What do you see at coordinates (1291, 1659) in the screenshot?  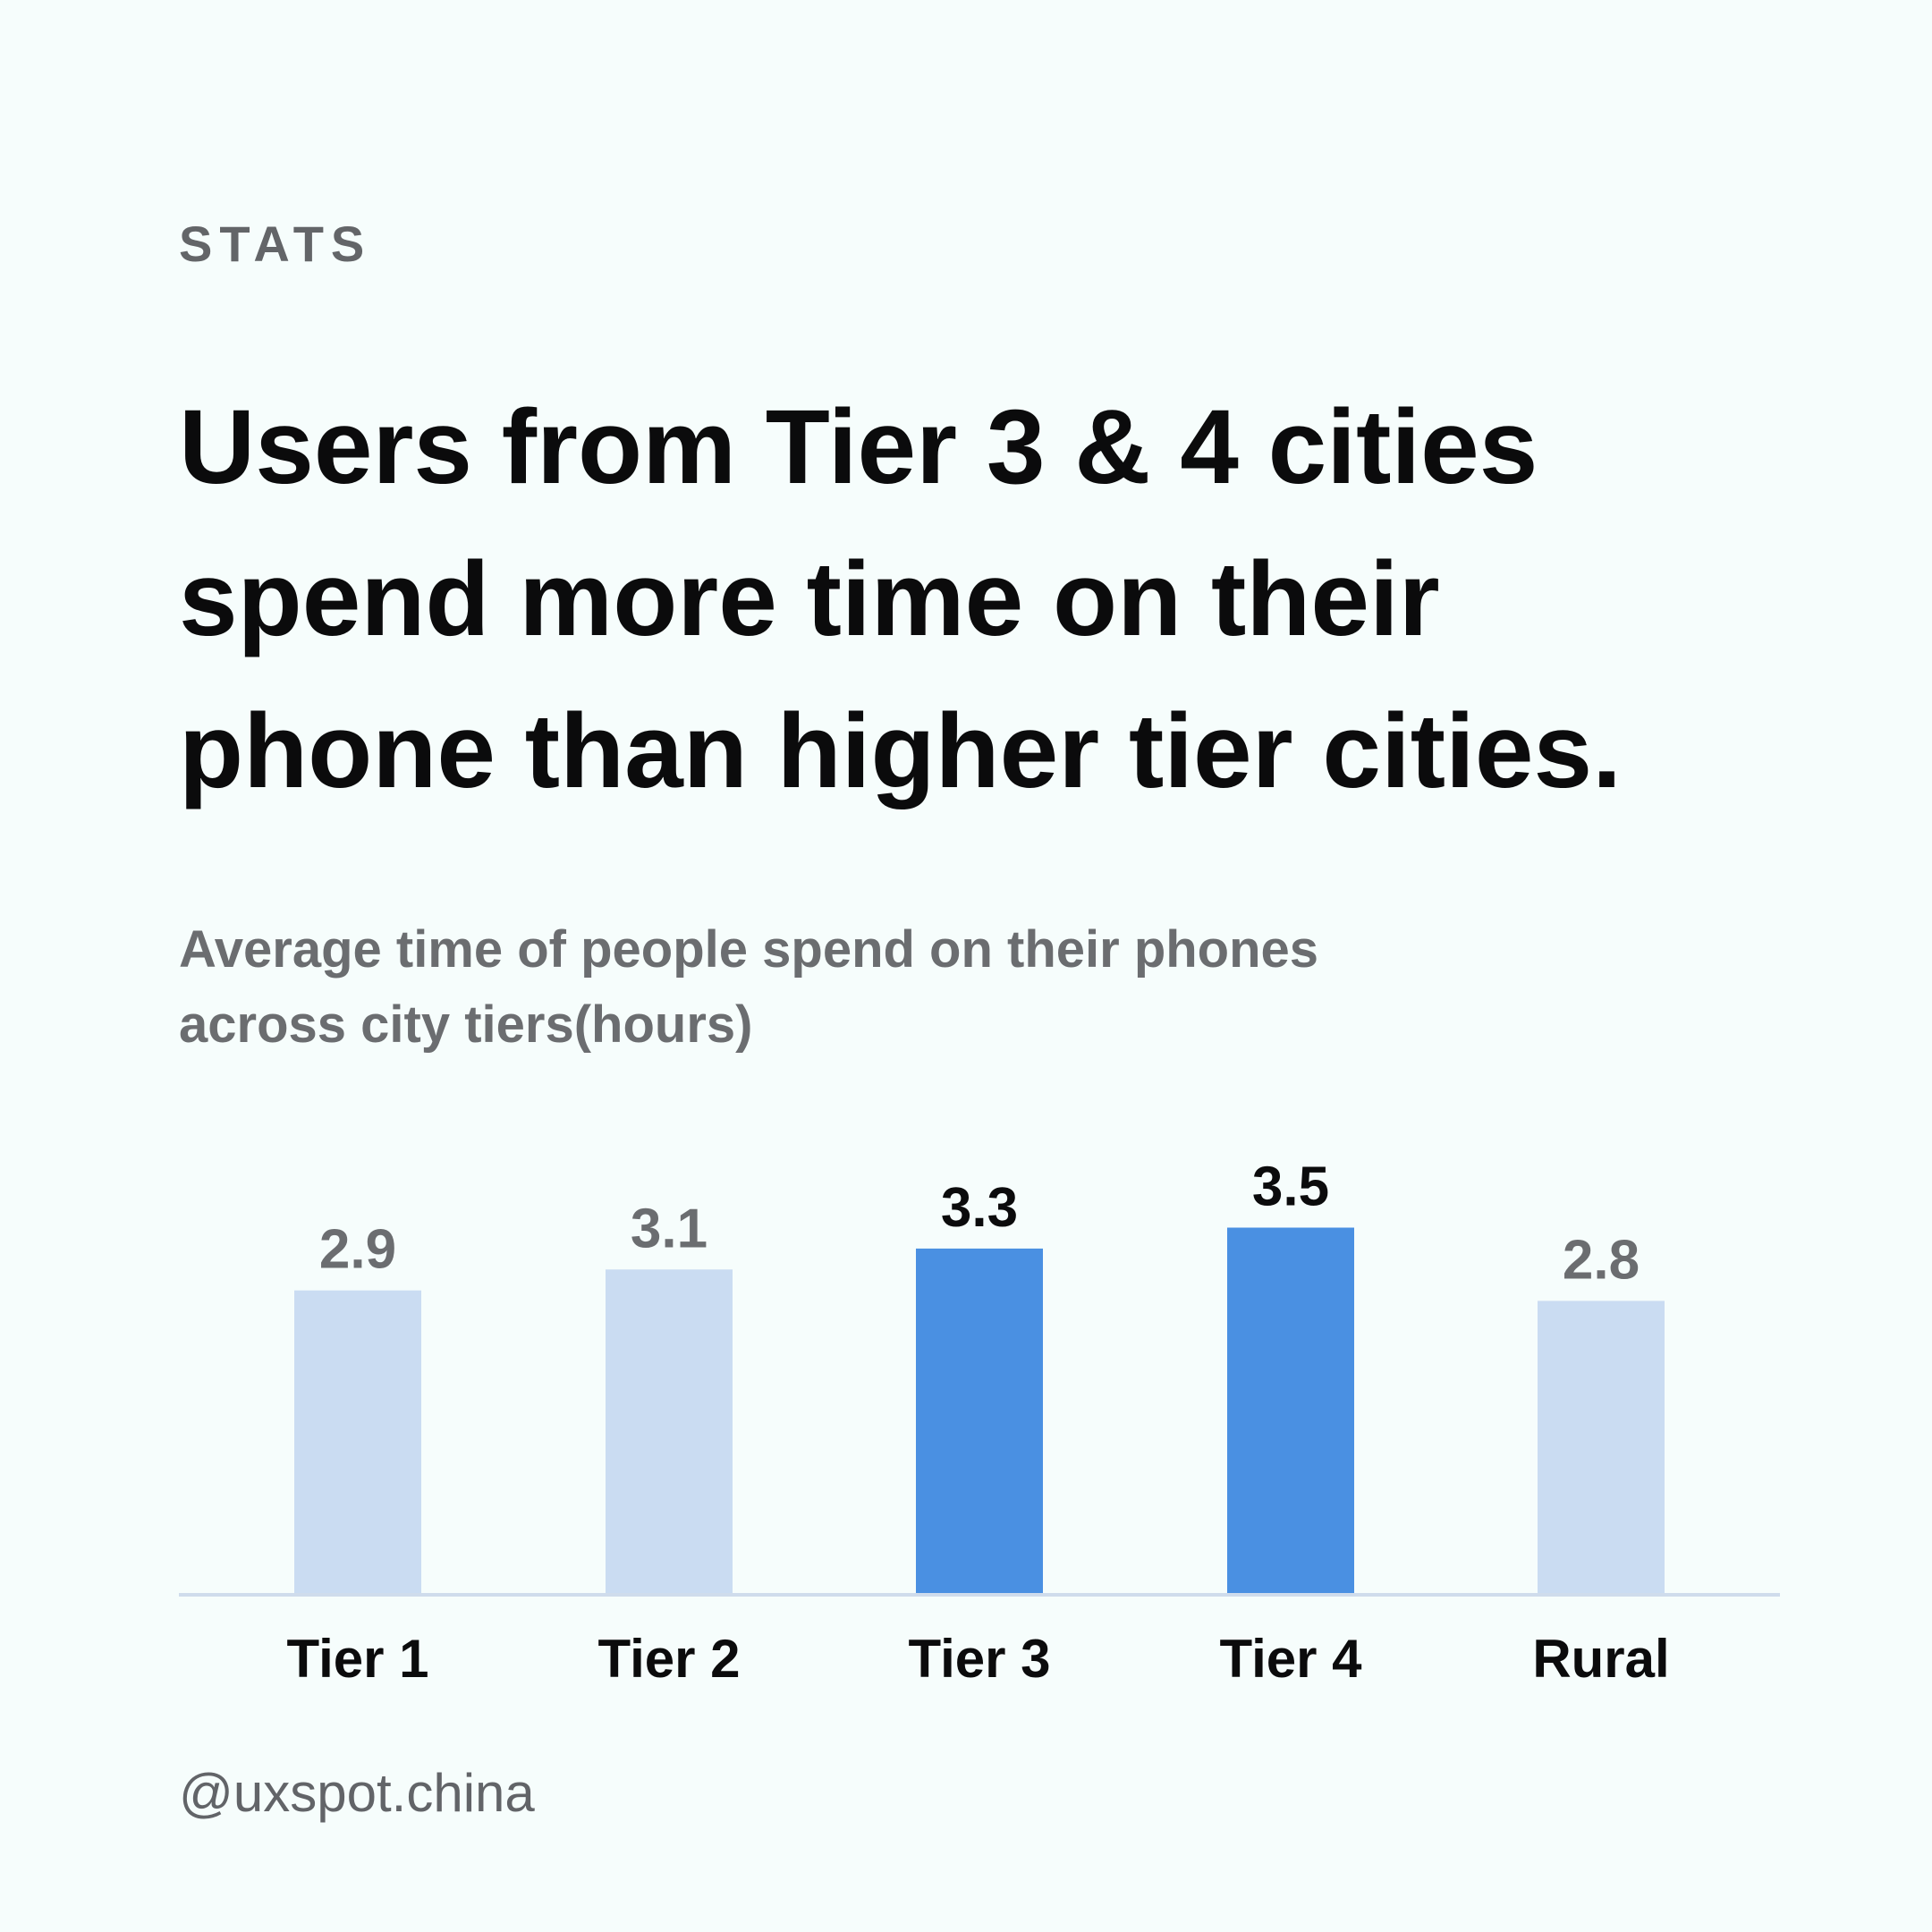 I see `category-label: Tier 4` at bounding box center [1291, 1659].